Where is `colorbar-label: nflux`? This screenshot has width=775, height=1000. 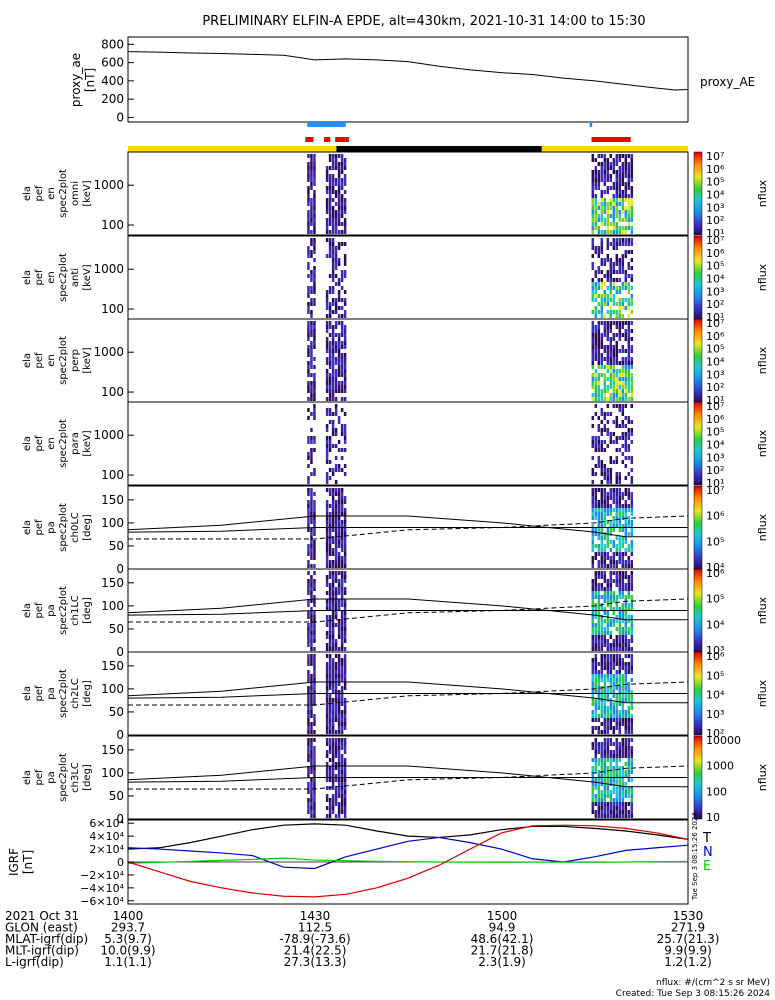 colorbar-label: nflux is located at coordinates (762, 193).